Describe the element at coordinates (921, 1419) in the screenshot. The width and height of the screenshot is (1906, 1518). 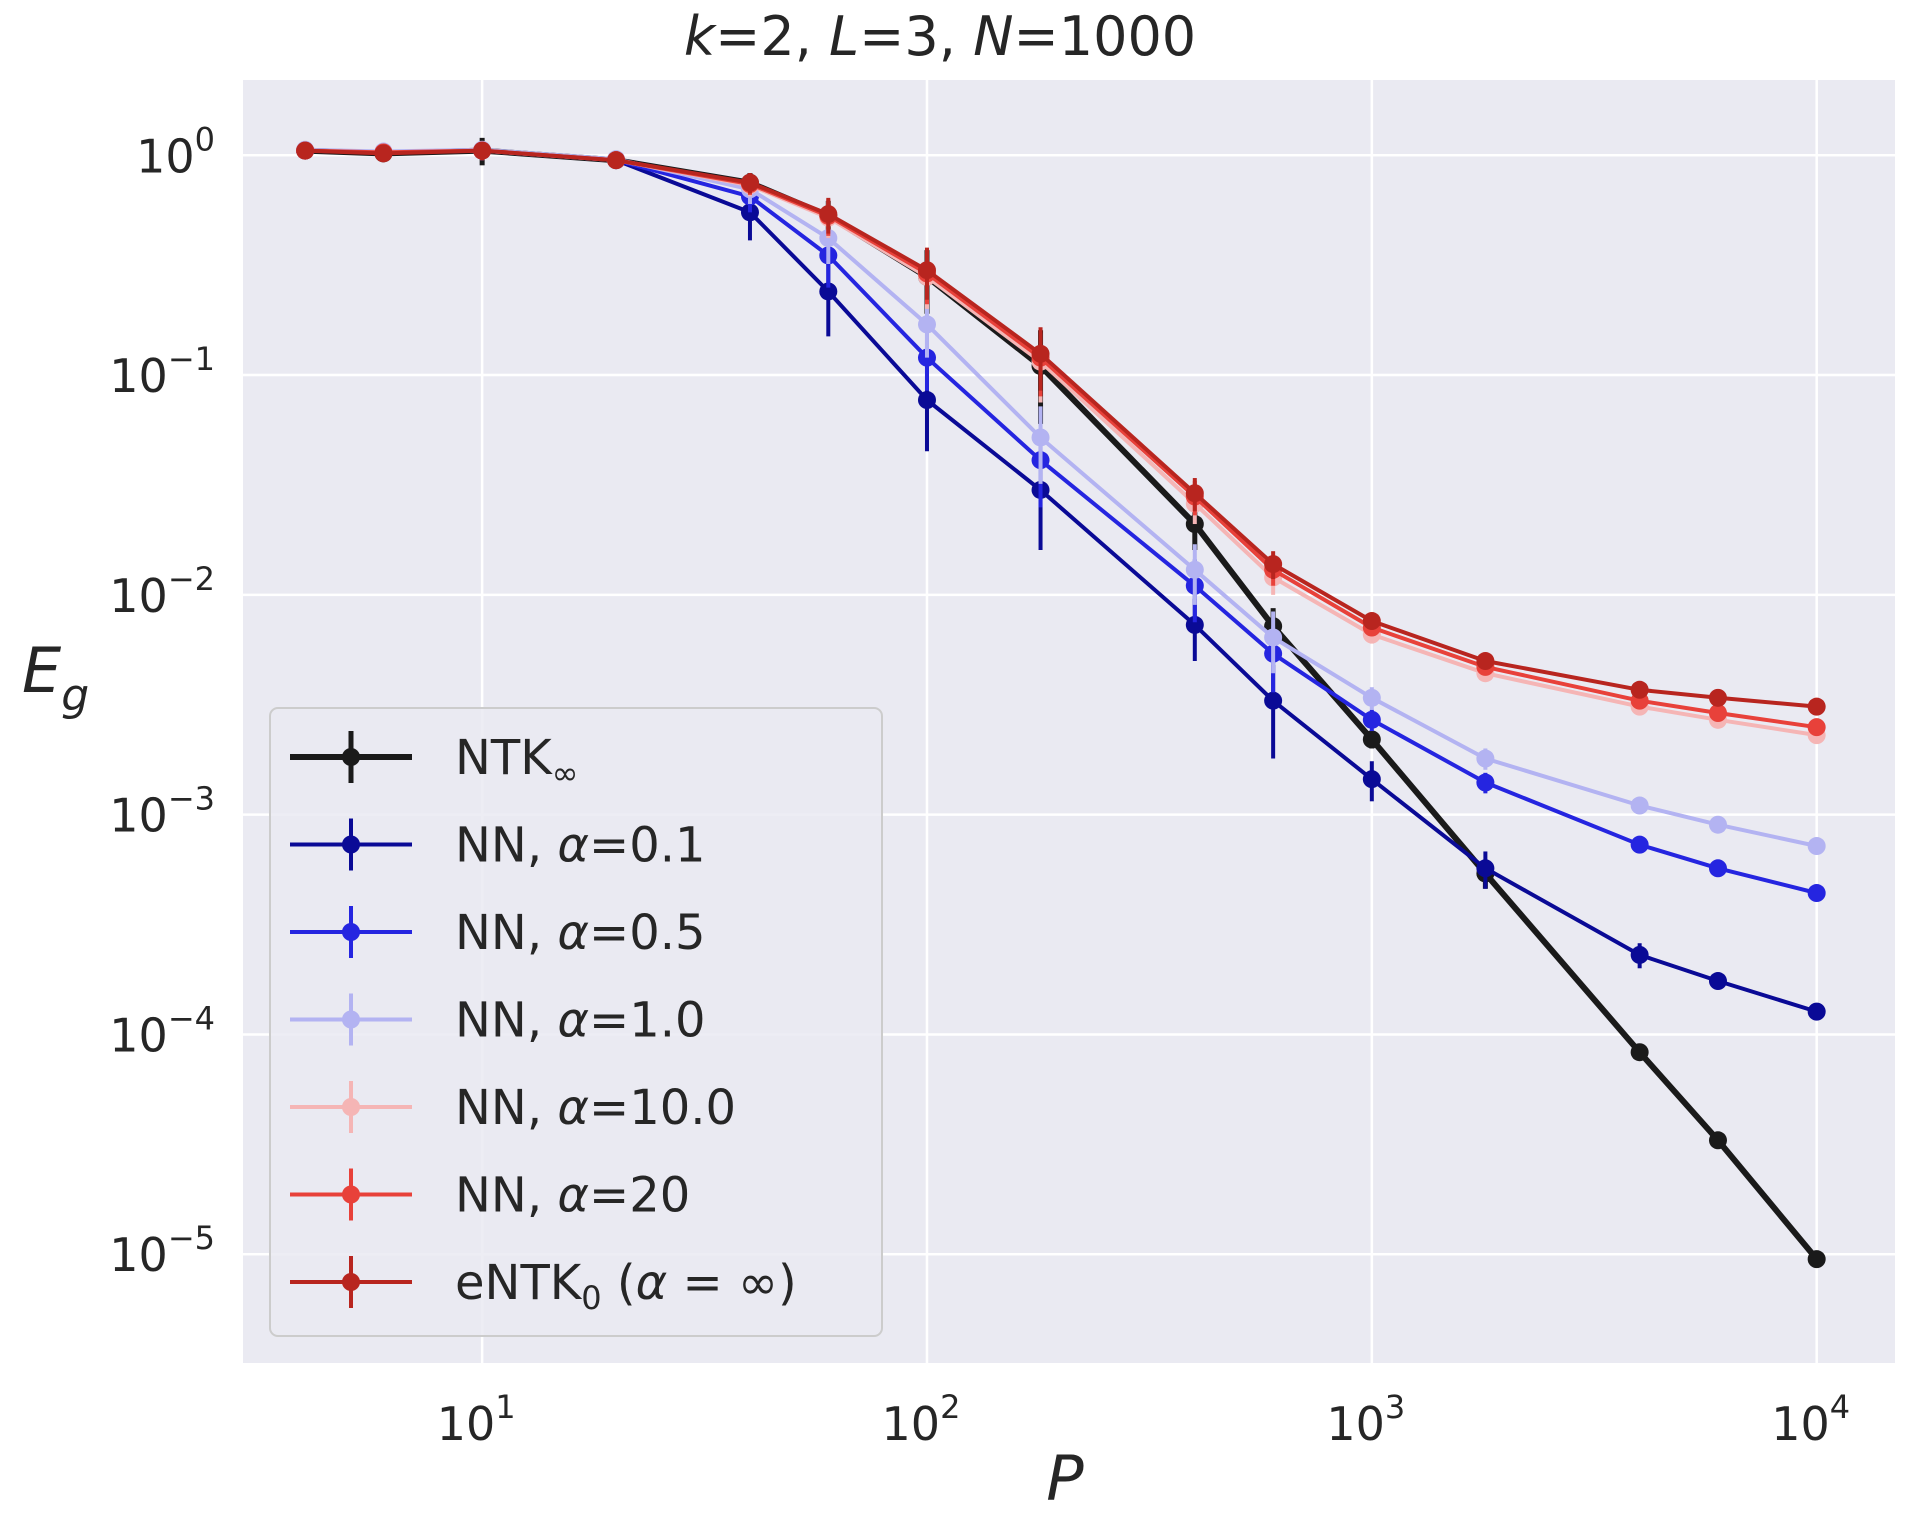
I see `x-tick-label: 10²` at that location.